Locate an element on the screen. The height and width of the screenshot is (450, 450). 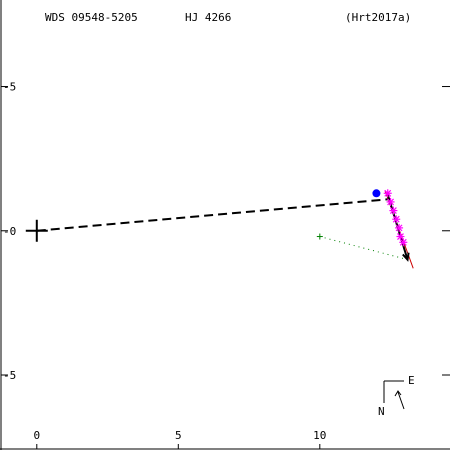
reference-code: (Hrt2017a) is located at coordinates (378, 17).